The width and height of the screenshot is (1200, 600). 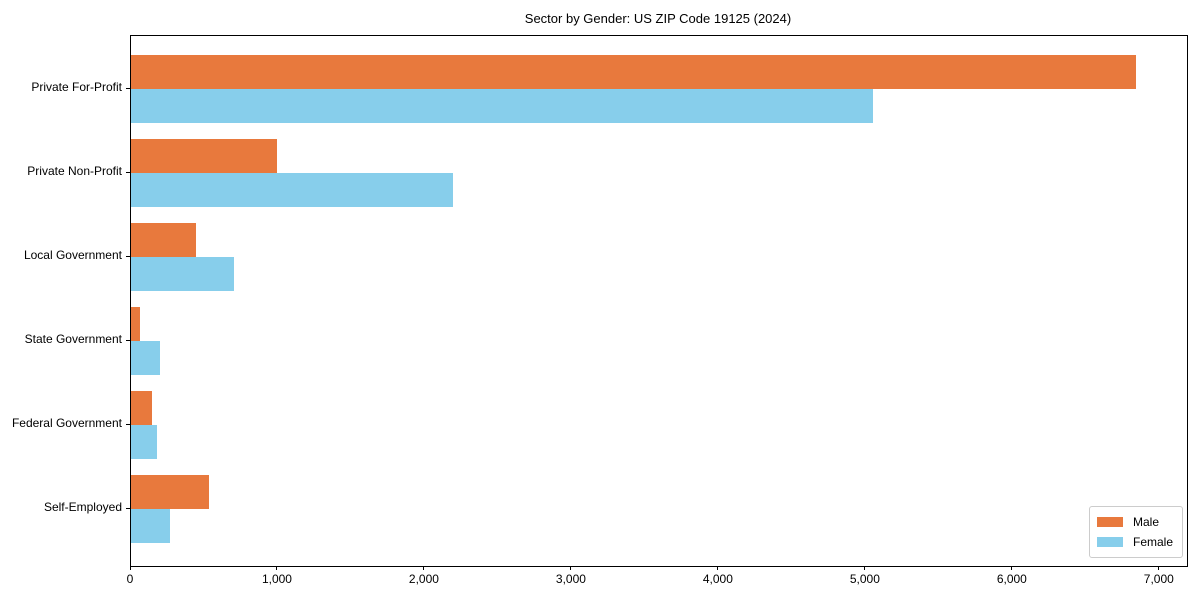 What do you see at coordinates (66, 423) in the screenshot?
I see `y-category-label: Federal Government` at bounding box center [66, 423].